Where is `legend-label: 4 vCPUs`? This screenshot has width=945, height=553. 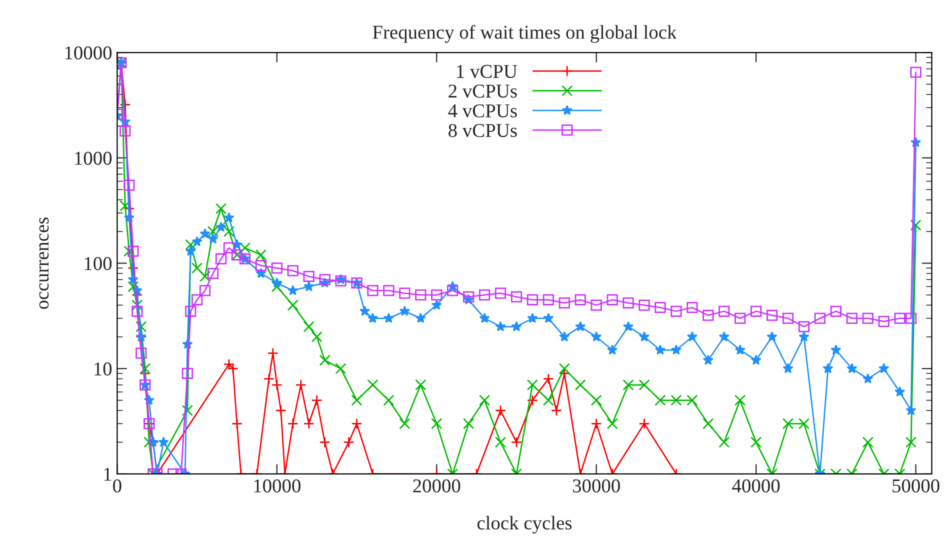 legend-label: 4 vCPUs is located at coordinates (482, 111).